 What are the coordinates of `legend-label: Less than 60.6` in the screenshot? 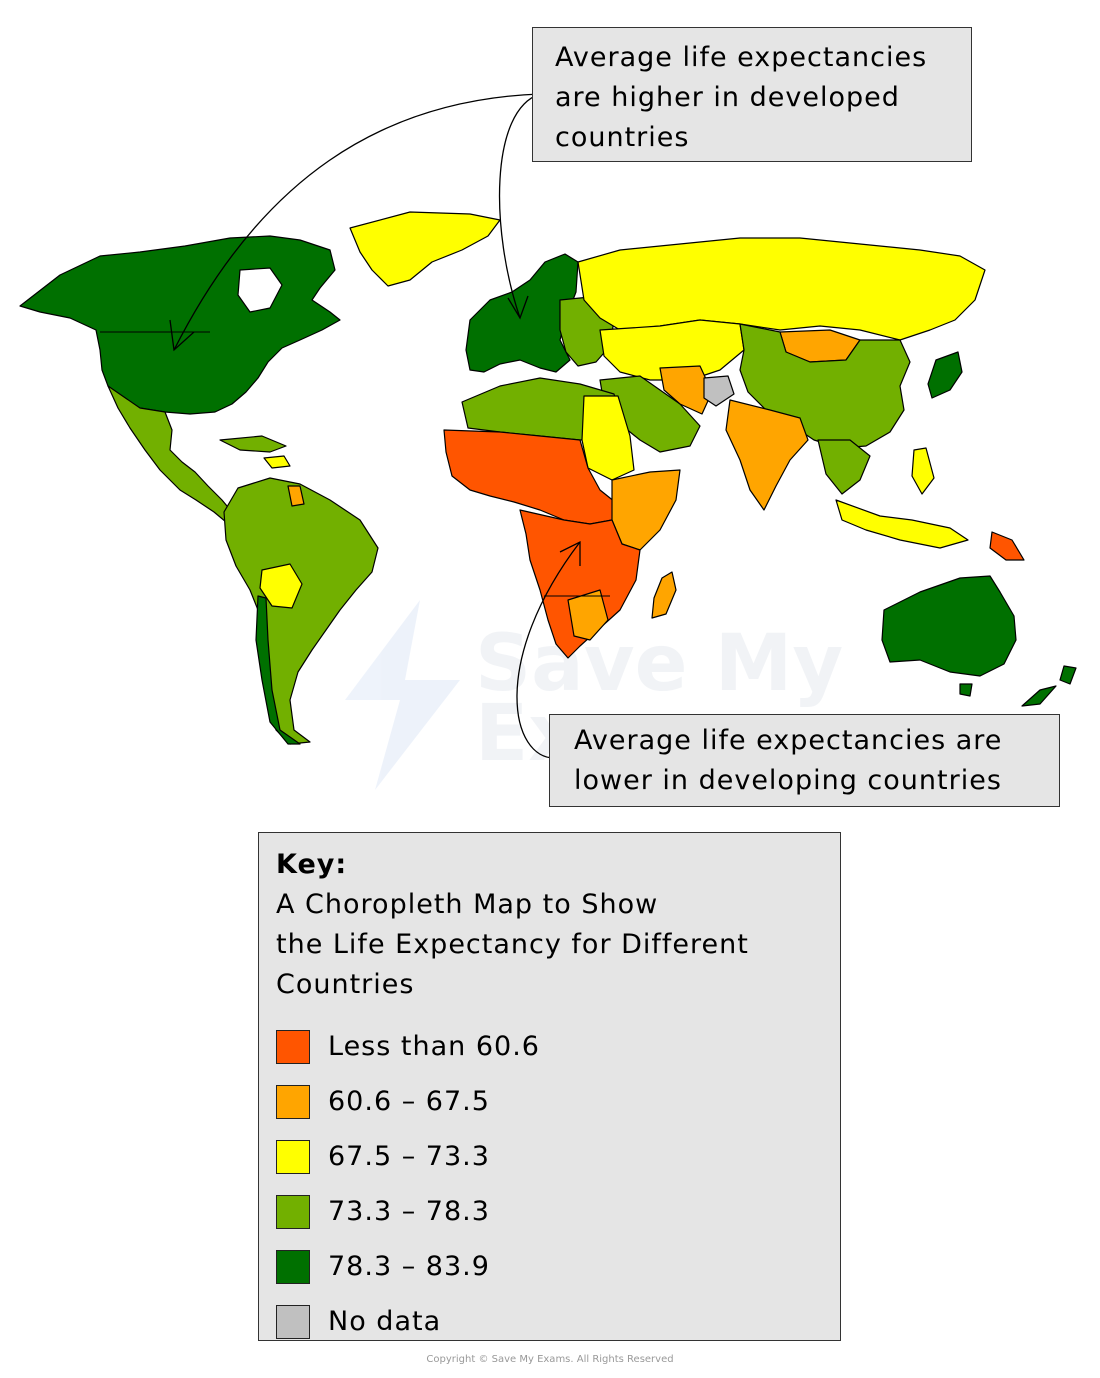 It's located at (434, 1046).